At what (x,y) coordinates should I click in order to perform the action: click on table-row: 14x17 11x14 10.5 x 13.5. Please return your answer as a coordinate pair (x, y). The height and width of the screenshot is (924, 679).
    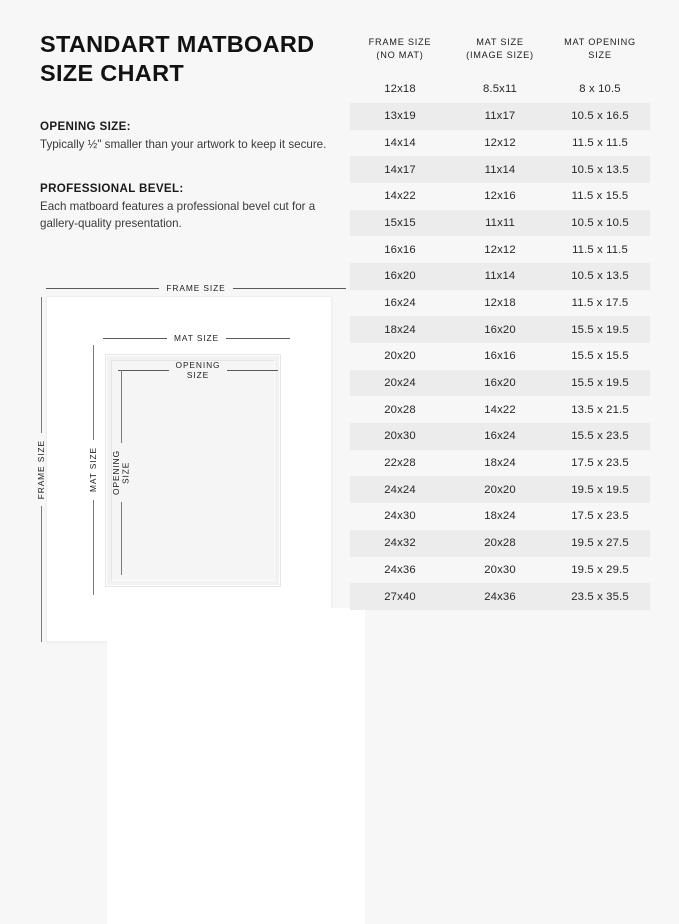
    Looking at the image, I should click on (500, 169).